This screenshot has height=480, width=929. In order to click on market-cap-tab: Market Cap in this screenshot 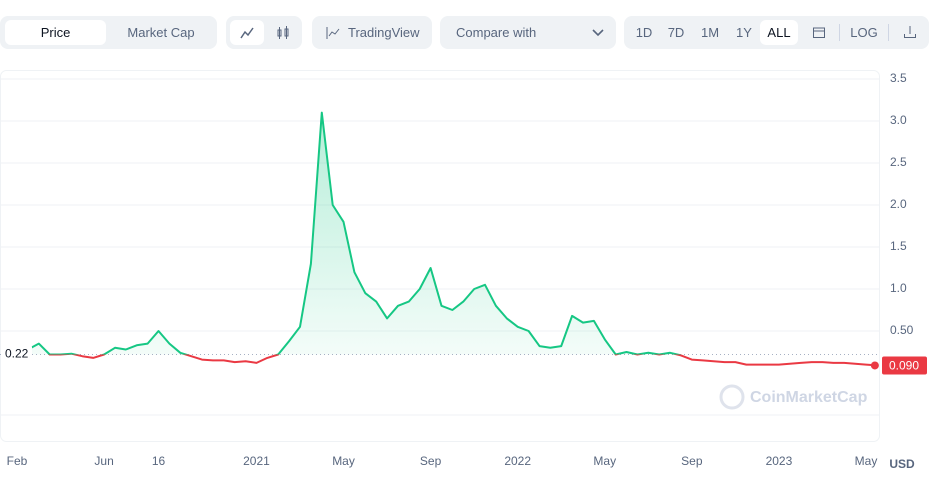, I will do `click(161, 32)`.